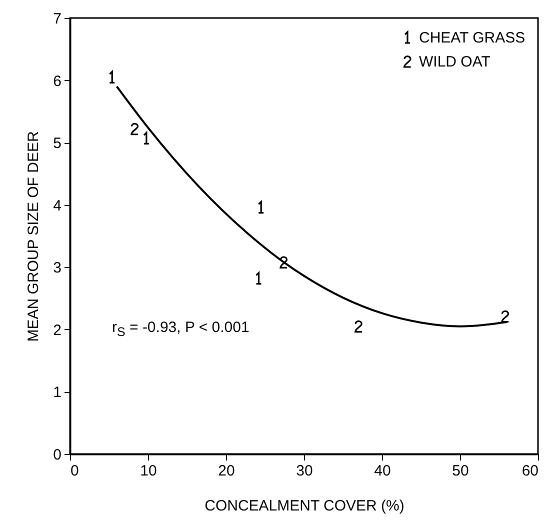  What do you see at coordinates (304, 506) in the screenshot?
I see `x-axis-title: CONCEALMENT COVER (%)` at bounding box center [304, 506].